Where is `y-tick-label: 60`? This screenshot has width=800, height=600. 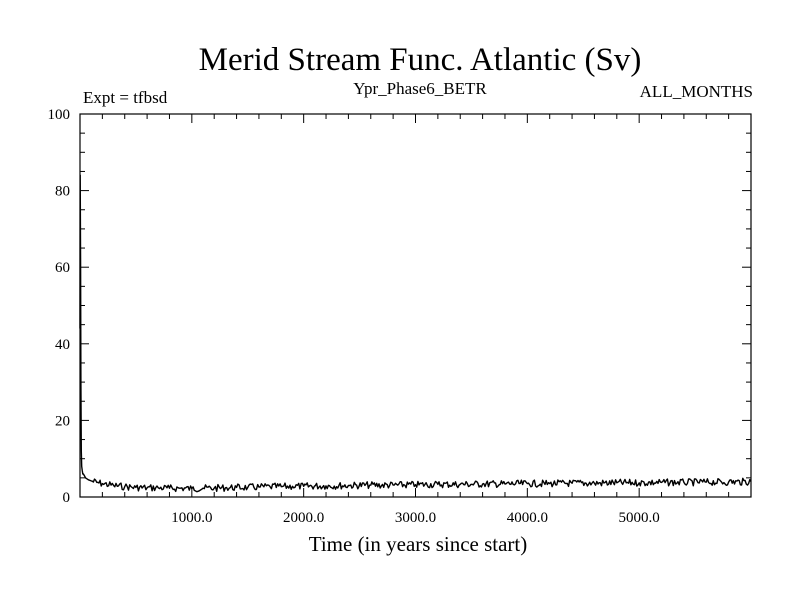 y-tick-label: 60 is located at coordinates (62, 268).